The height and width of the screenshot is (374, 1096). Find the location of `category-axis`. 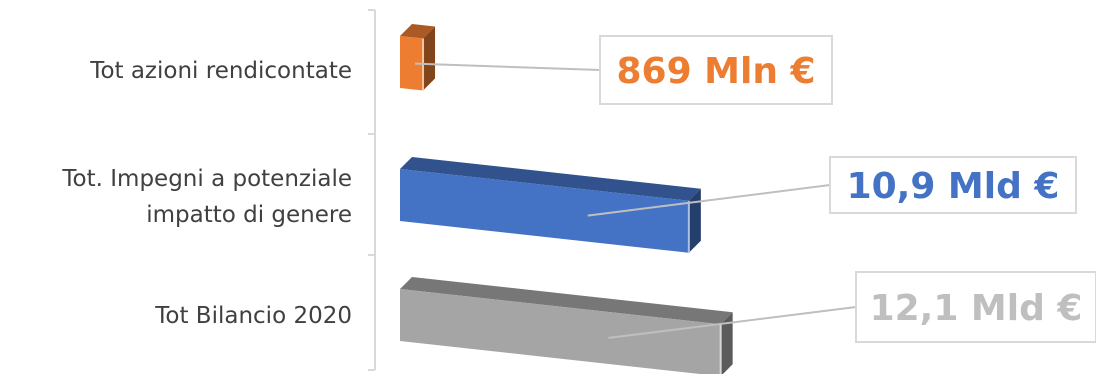

category-axis is located at coordinates (372, 190).